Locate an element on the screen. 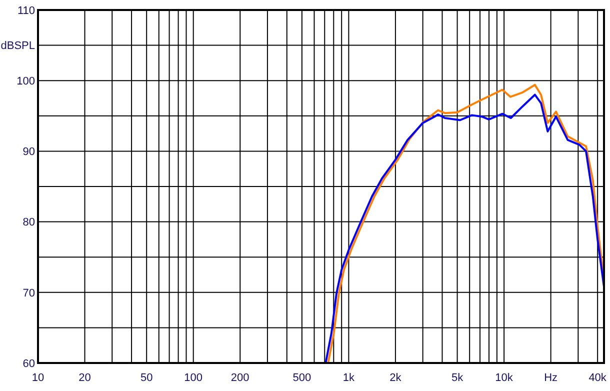 The width and height of the screenshot is (610, 391). y-tick-label: dBSPL is located at coordinates (17, 46).